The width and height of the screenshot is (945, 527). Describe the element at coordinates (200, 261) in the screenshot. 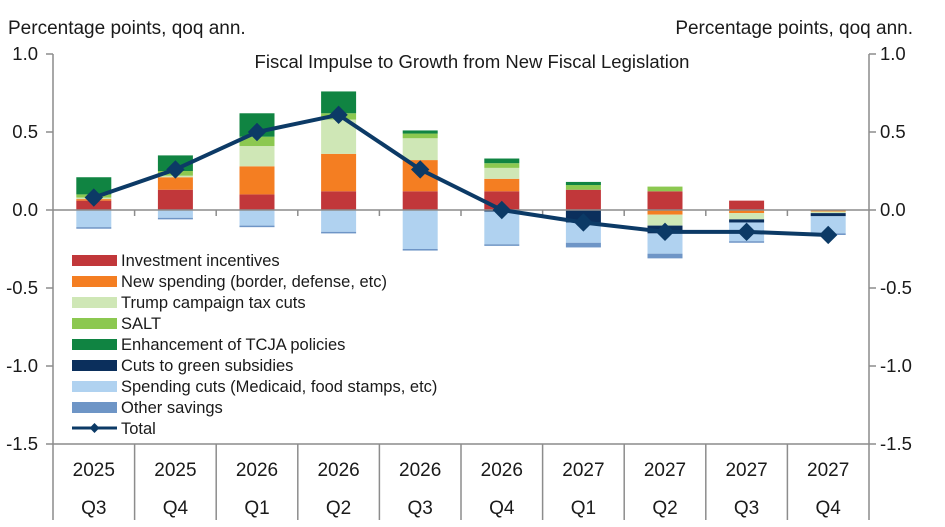

I see `legend-label: Investment incentives` at that location.